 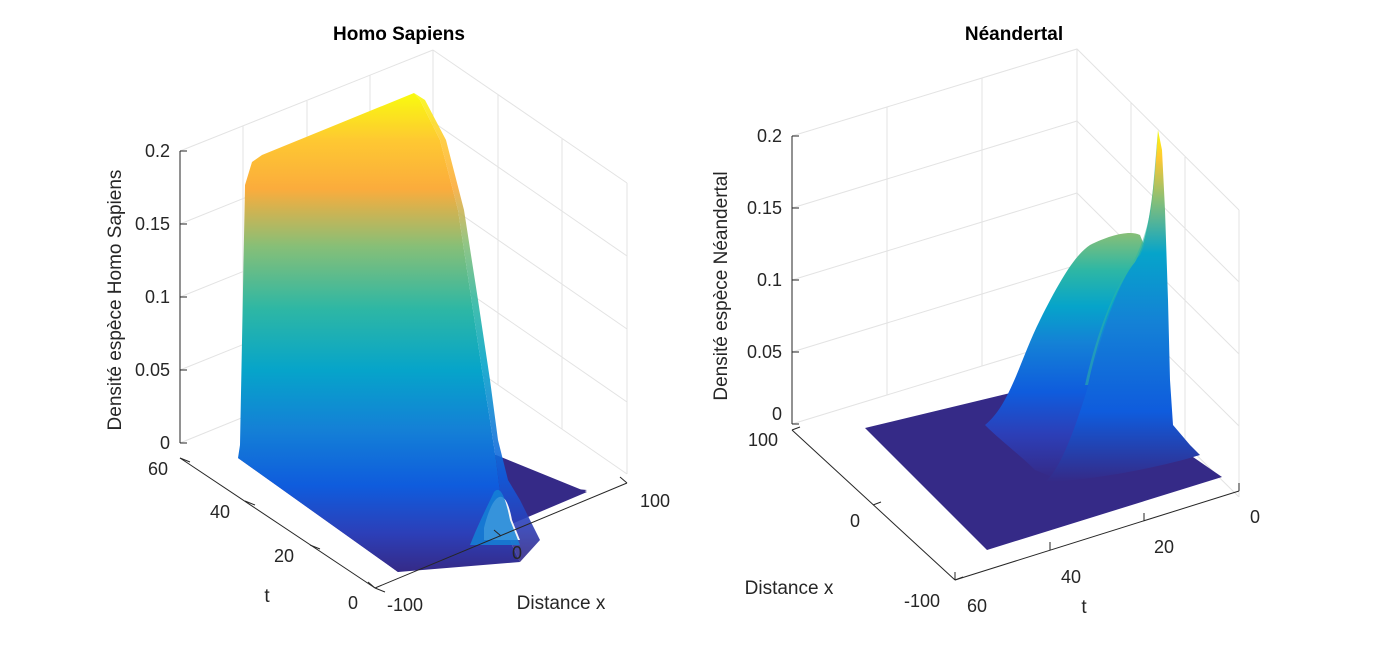 I want to click on surface-ridge-shade, so click(x=1121, y=257).